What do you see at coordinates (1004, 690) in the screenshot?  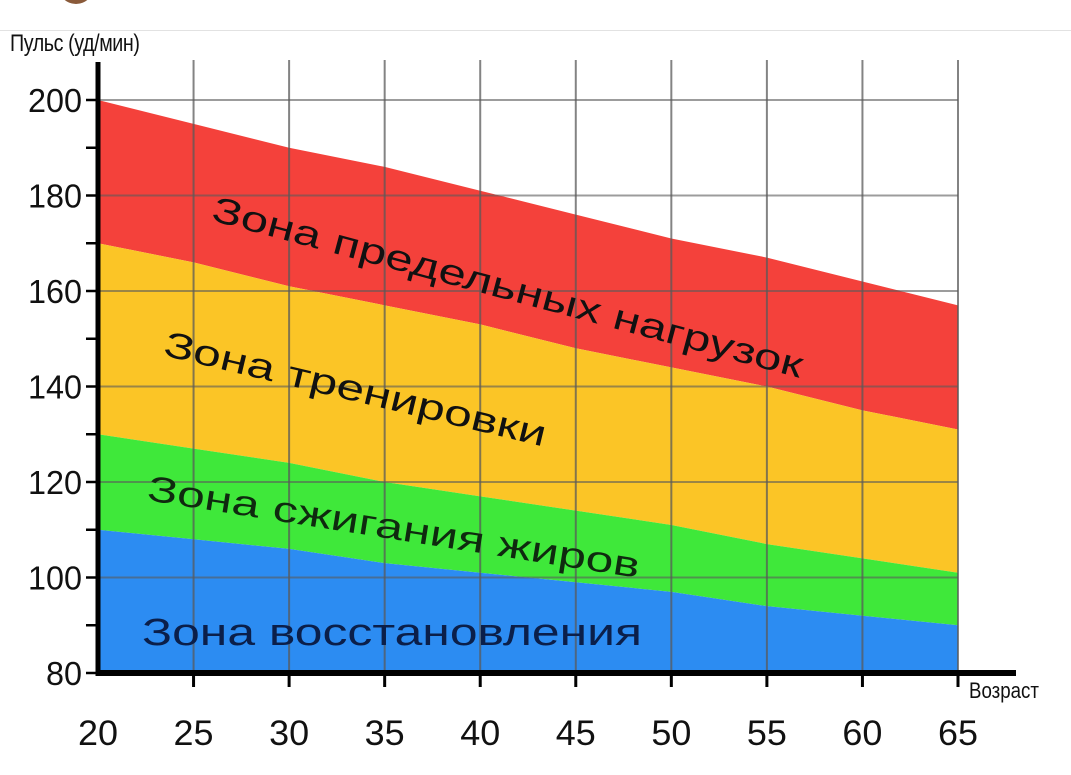 I see `x-axis-title: Возраст` at bounding box center [1004, 690].